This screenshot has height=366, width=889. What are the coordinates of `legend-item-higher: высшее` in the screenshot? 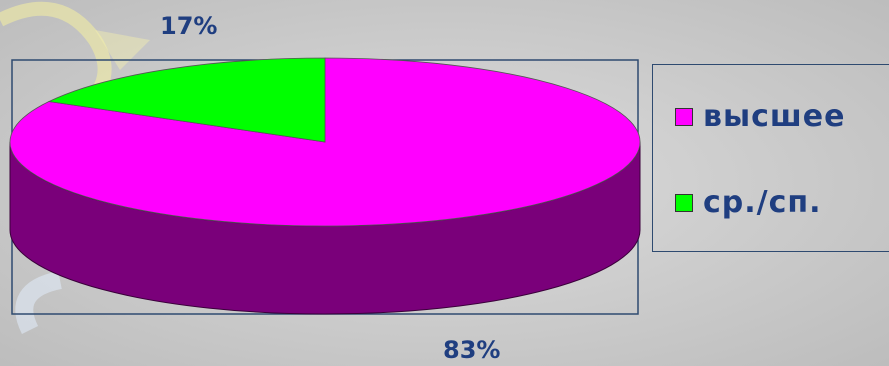 It's located at (760, 116).